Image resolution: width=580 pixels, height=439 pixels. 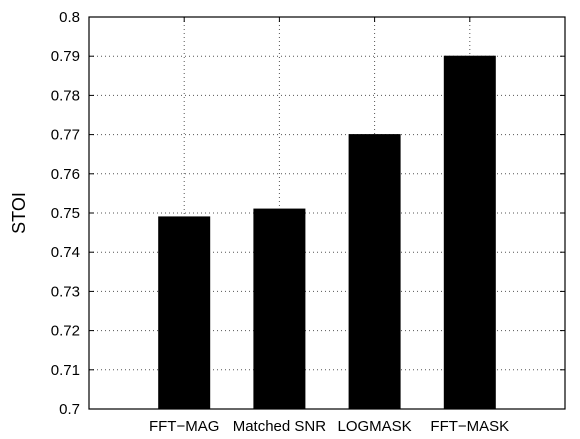 What do you see at coordinates (280, 426) in the screenshot?
I see `x-tick-label: Matched SNR` at bounding box center [280, 426].